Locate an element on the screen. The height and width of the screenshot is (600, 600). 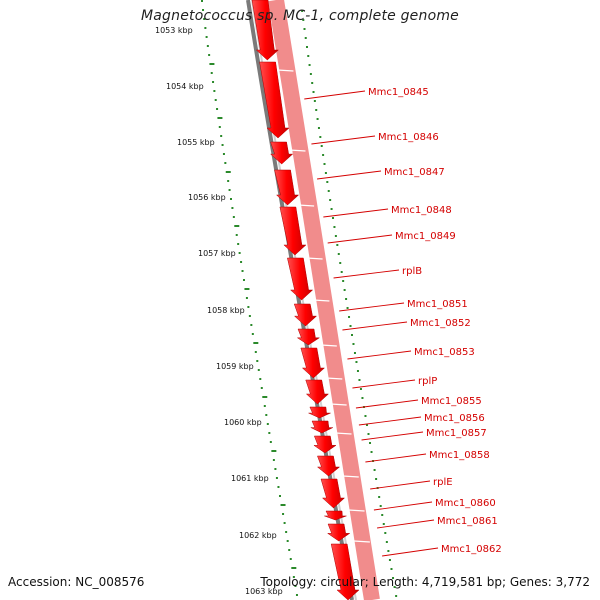
gene-label: Mmc1_0846 is located at coordinates (408, 137).